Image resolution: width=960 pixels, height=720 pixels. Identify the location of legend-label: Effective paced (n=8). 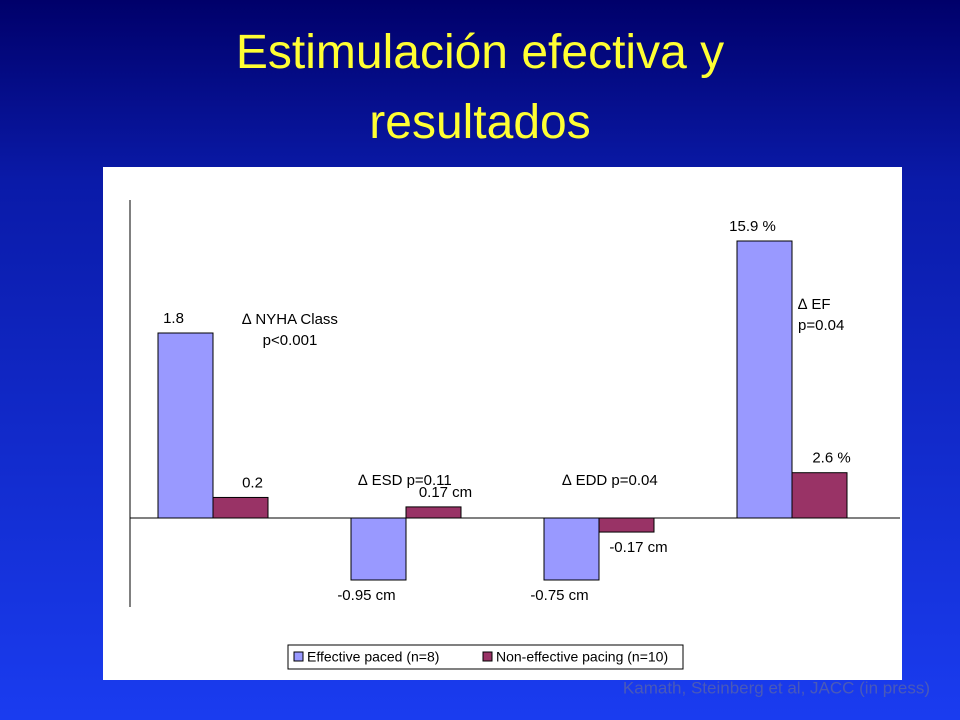
(373, 657).